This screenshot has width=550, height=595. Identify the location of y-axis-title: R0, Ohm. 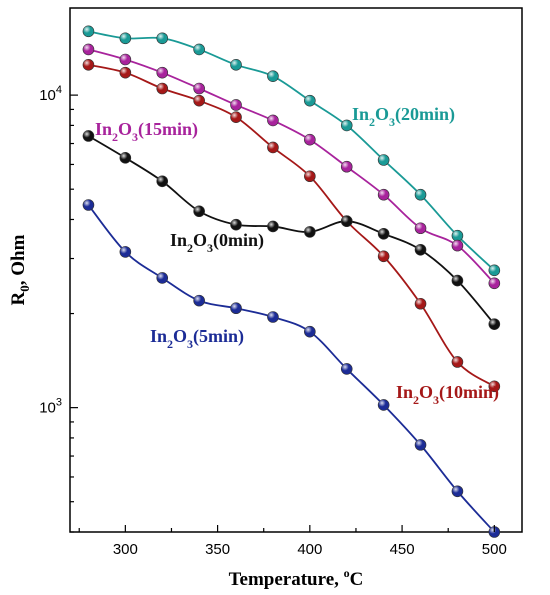
(20, 269).